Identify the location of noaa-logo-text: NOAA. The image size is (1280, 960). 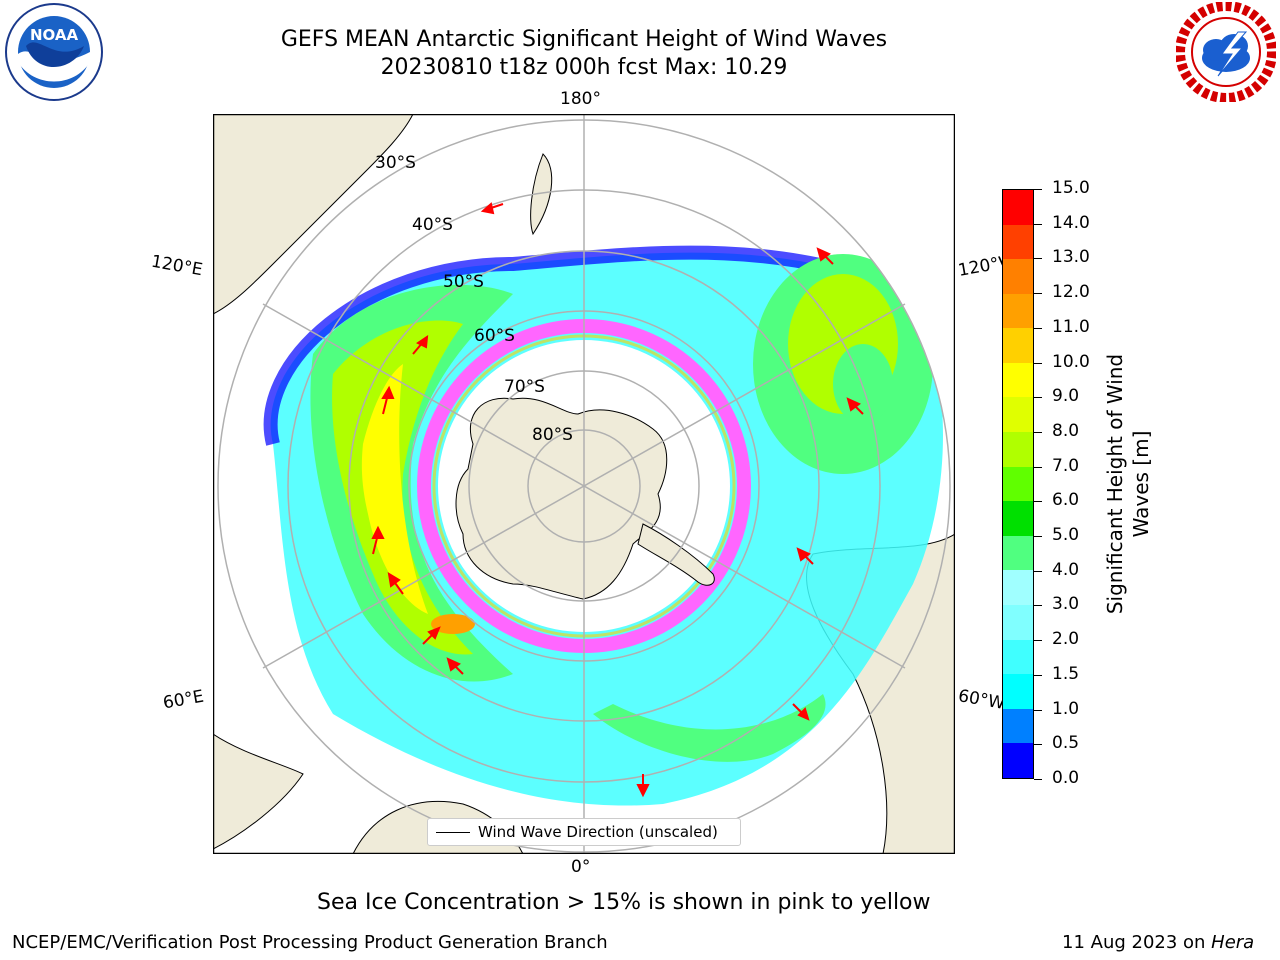
(54, 35).